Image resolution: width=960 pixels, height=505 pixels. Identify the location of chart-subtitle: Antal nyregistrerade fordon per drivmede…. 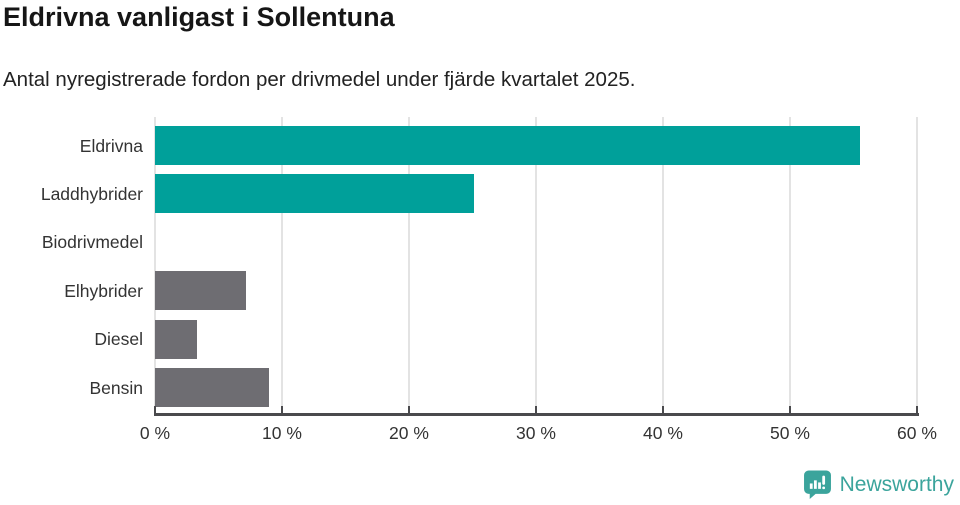
(319, 79).